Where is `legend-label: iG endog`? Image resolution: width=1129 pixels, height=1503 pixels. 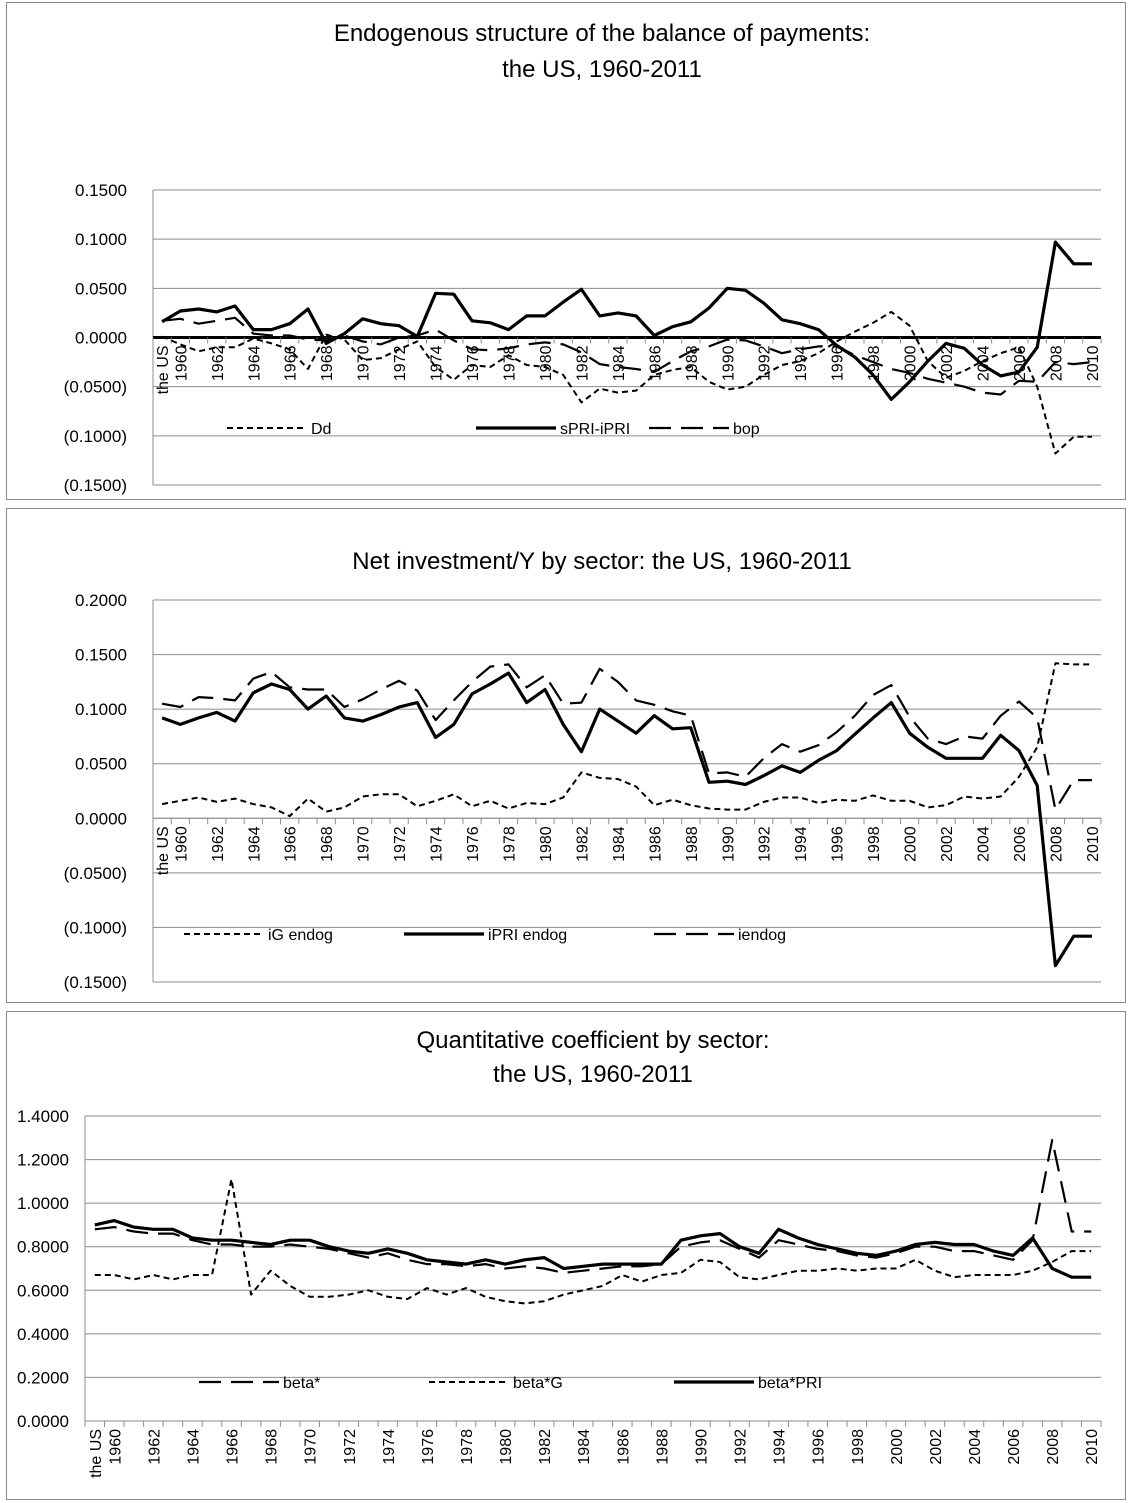
legend-label: iG endog is located at coordinates (300, 935).